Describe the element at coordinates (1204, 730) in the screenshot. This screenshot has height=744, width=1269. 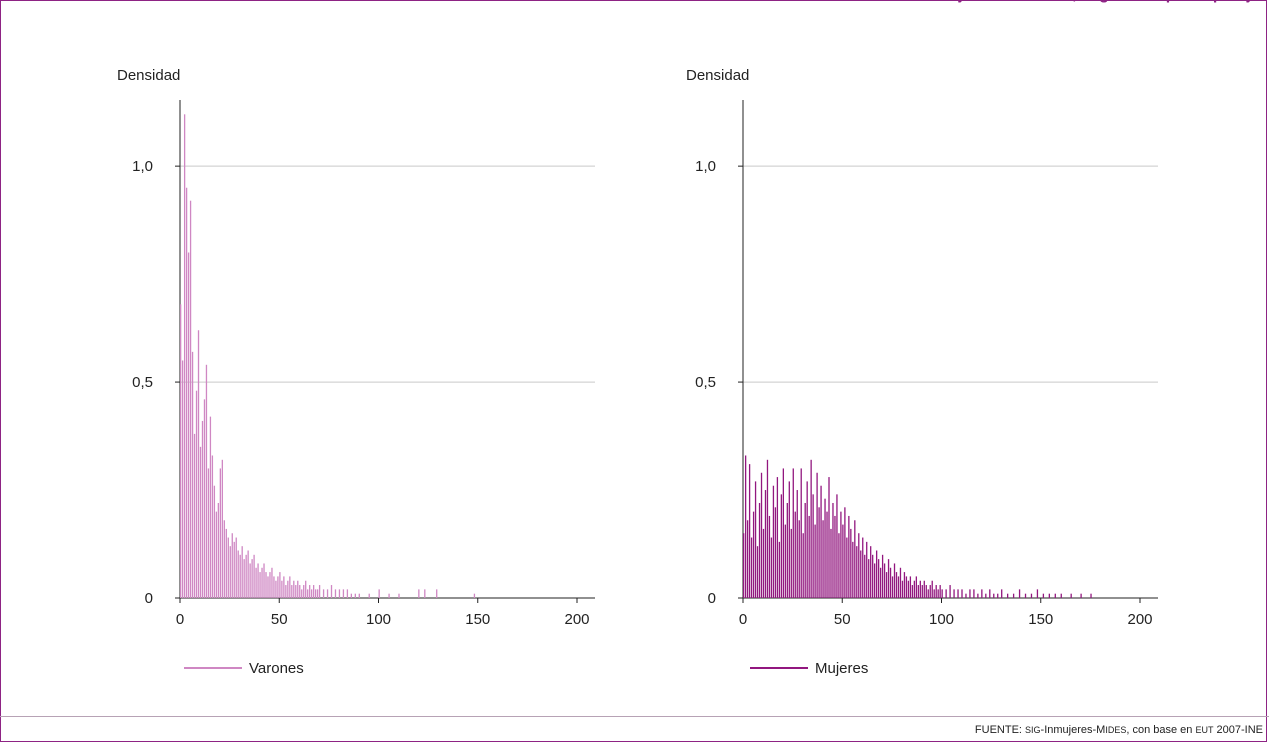
I see `source-eut: EUT` at that location.